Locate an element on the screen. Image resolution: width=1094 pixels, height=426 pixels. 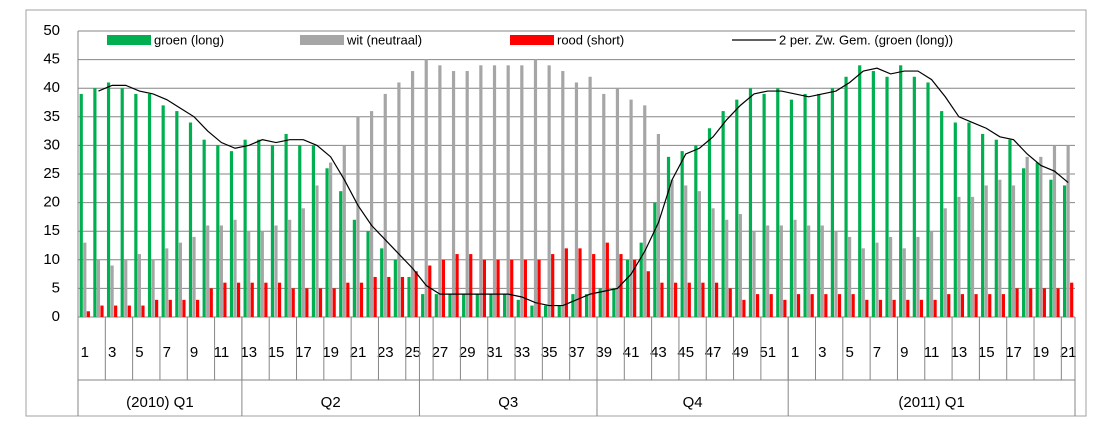
y-tick-label: 15 is located at coordinates (51, 230).